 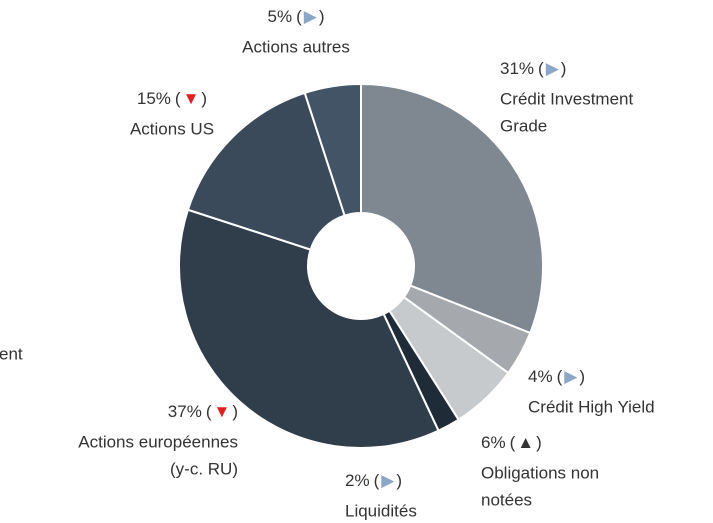 I want to click on value-label: 5%(▶), so click(x=296, y=16).